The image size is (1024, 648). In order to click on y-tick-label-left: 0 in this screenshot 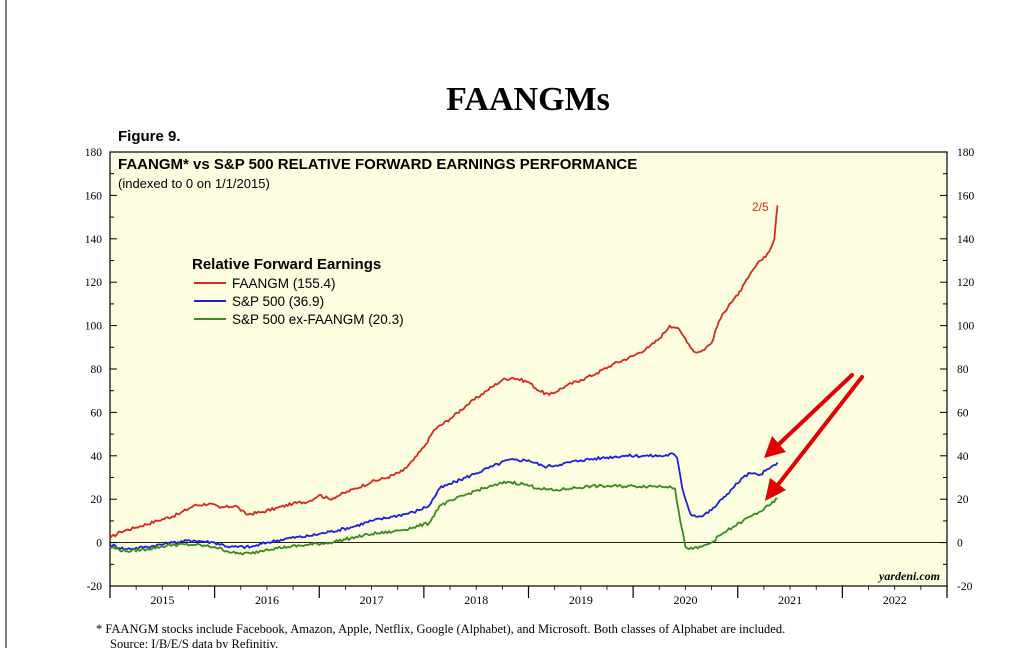, I will do `click(99, 544)`.